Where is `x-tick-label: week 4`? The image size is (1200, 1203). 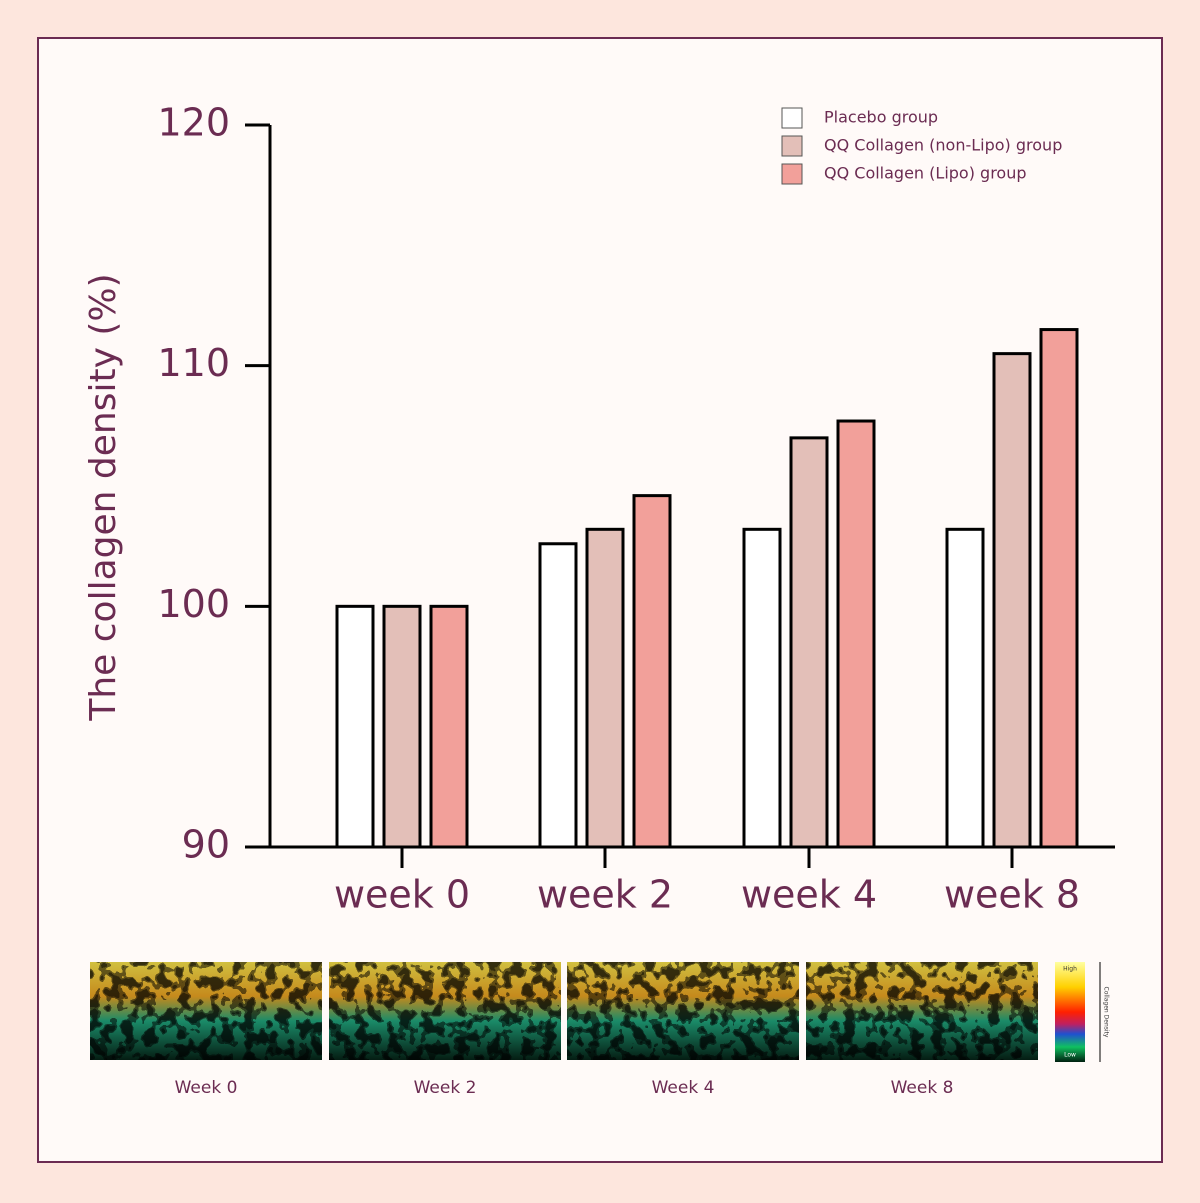 x-tick-label: week 4 is located at coordinates (809, 895).